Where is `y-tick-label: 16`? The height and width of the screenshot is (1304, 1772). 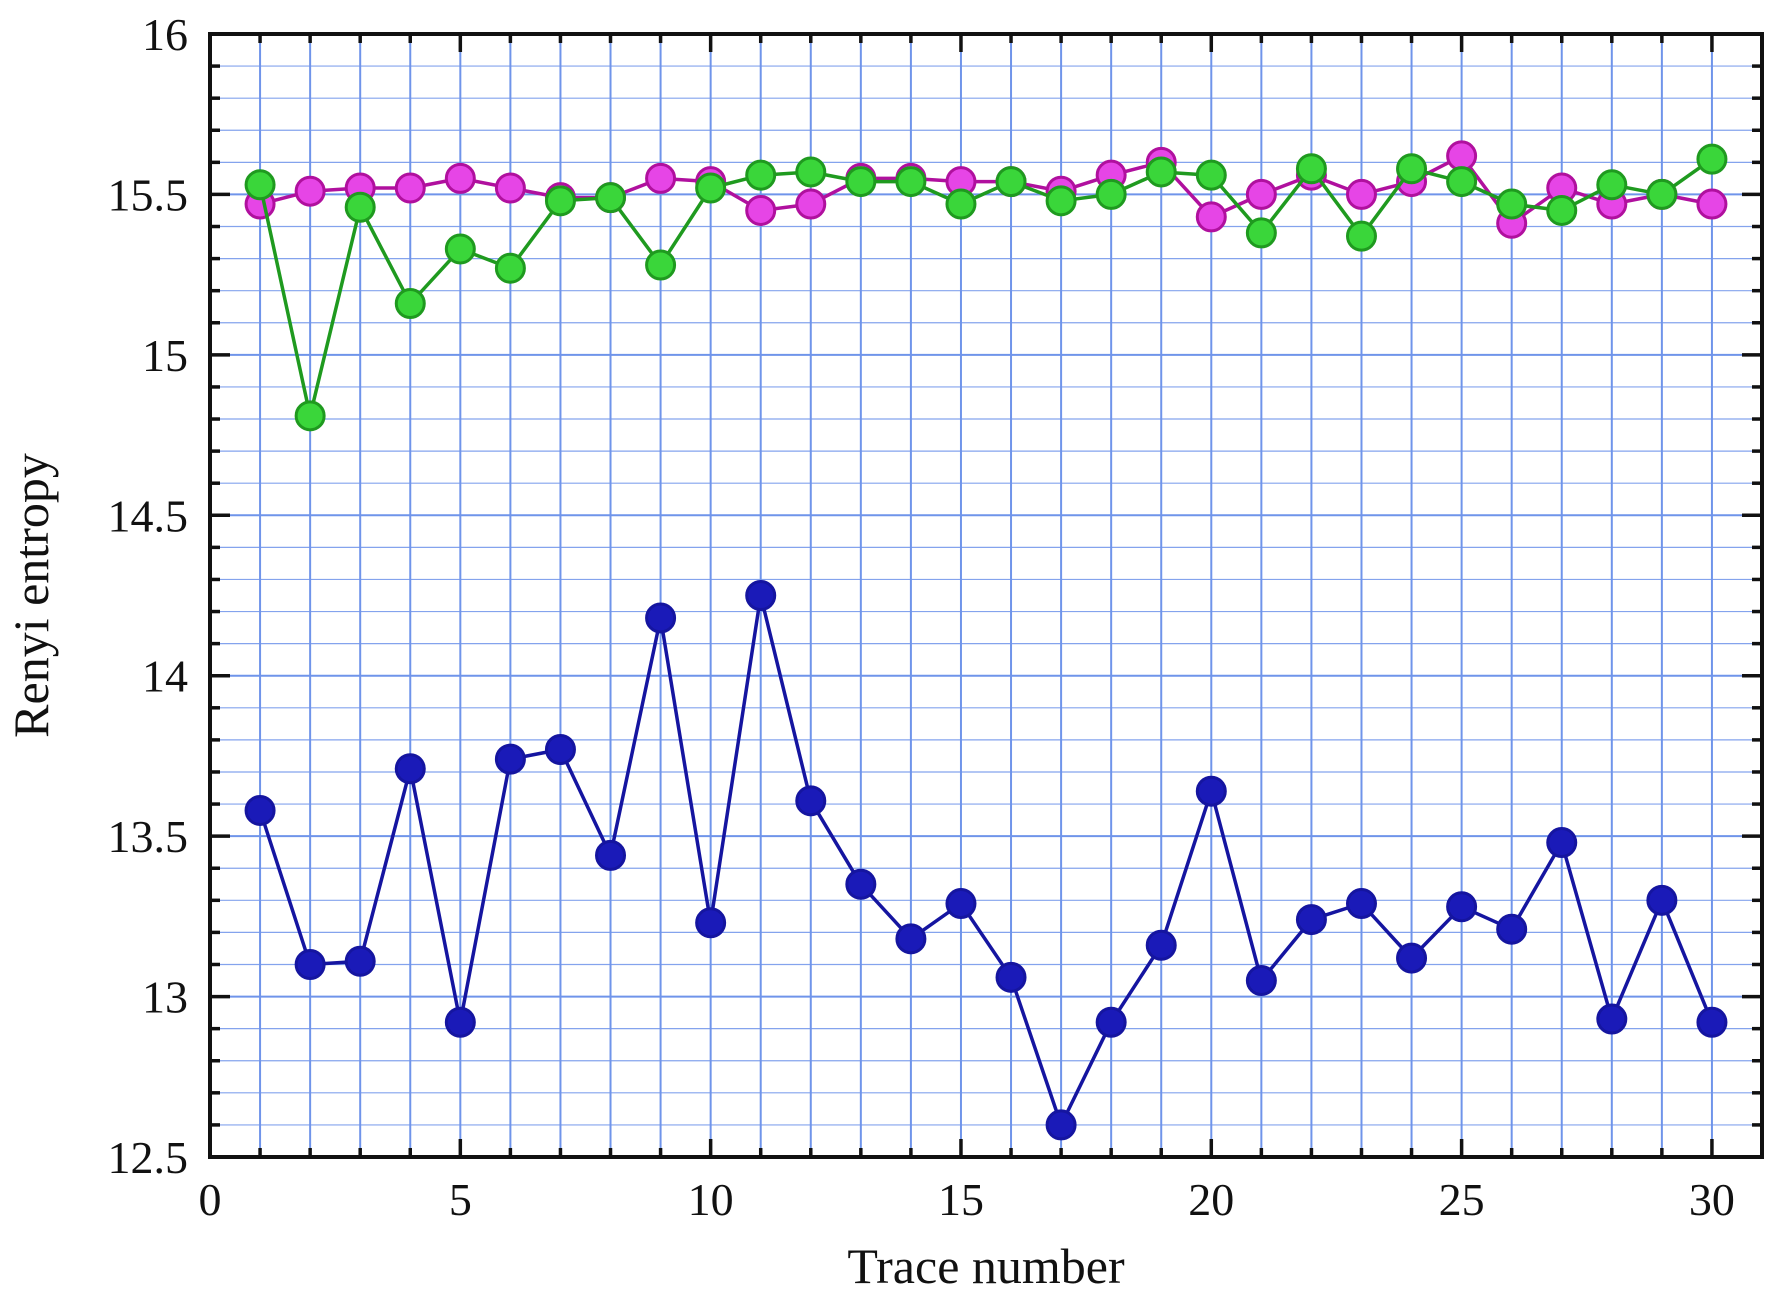
y-tick-label: 16 is located at coordinates (165, 34).